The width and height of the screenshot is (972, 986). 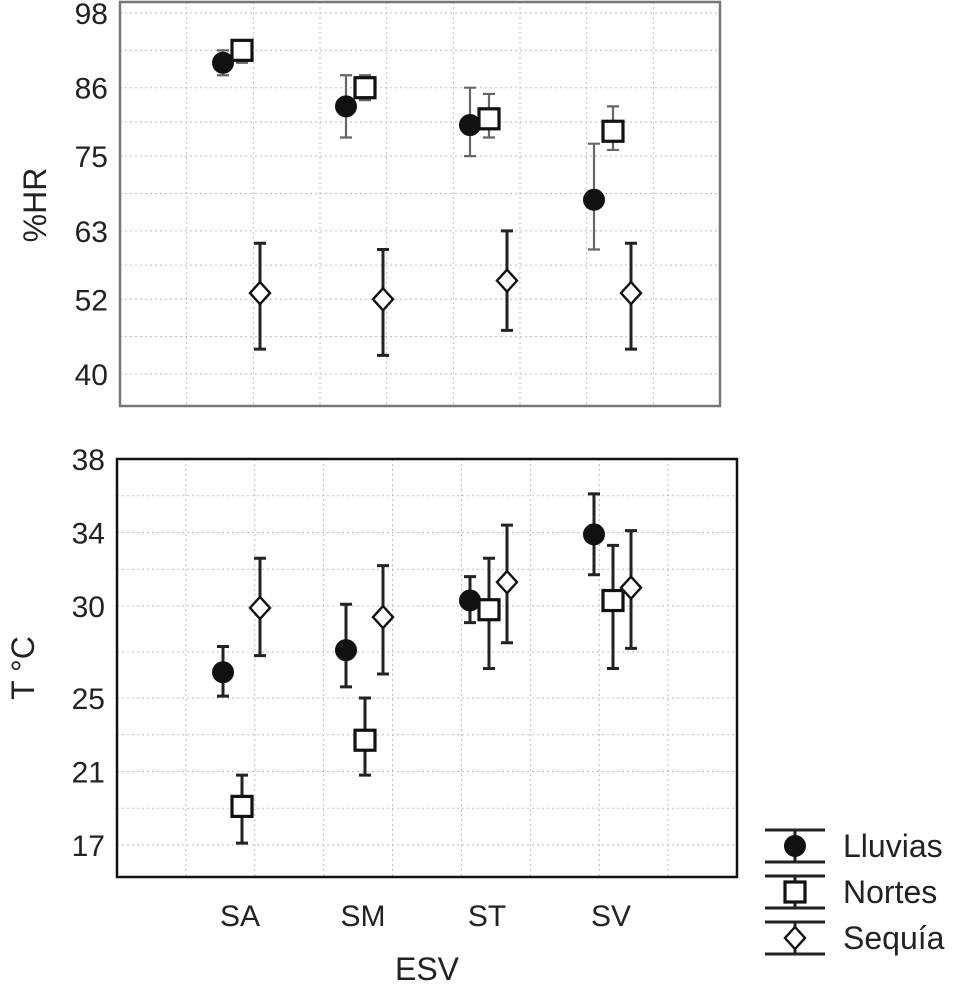 I want to click on x-tick-label: SA, so click(x=240, y=916).